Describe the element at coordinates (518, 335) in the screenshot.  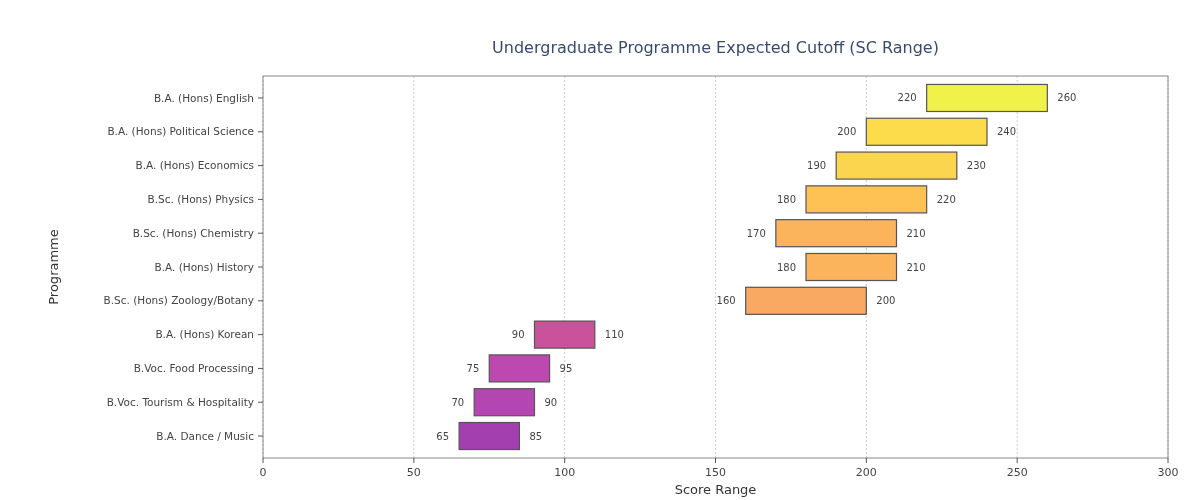
I see `annotation: 90` at that location.